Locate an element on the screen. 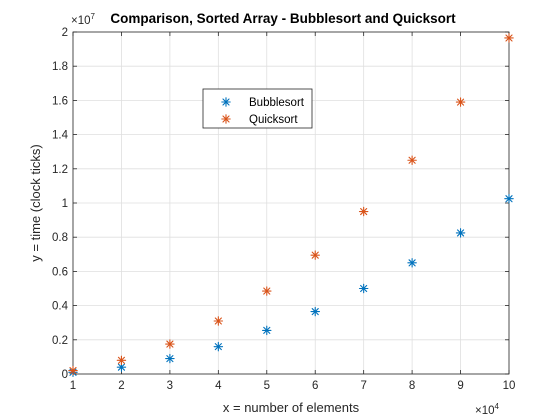 This screenshot has width=560, height=420. y-exponent-base: ×10 is located at coordinates (81, 21).